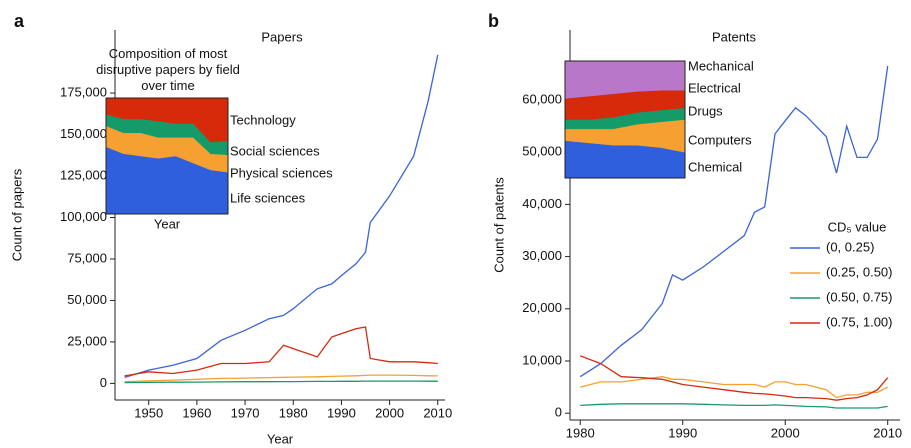 Image resolution: width=911 pixels, height=448 pixels. What do you see at coordinates (148, 412) in the screenshot?
I see `x-tick-label: 1950` at bounding box center [148, 412].